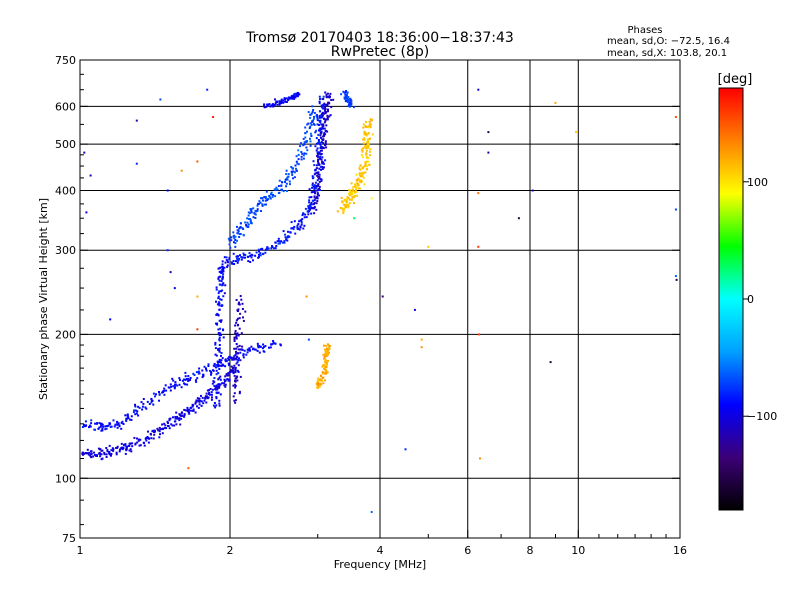 The height and width of the screenshot is (600, 800). I want to click on x-tick-label: 10, so click(578, 550).